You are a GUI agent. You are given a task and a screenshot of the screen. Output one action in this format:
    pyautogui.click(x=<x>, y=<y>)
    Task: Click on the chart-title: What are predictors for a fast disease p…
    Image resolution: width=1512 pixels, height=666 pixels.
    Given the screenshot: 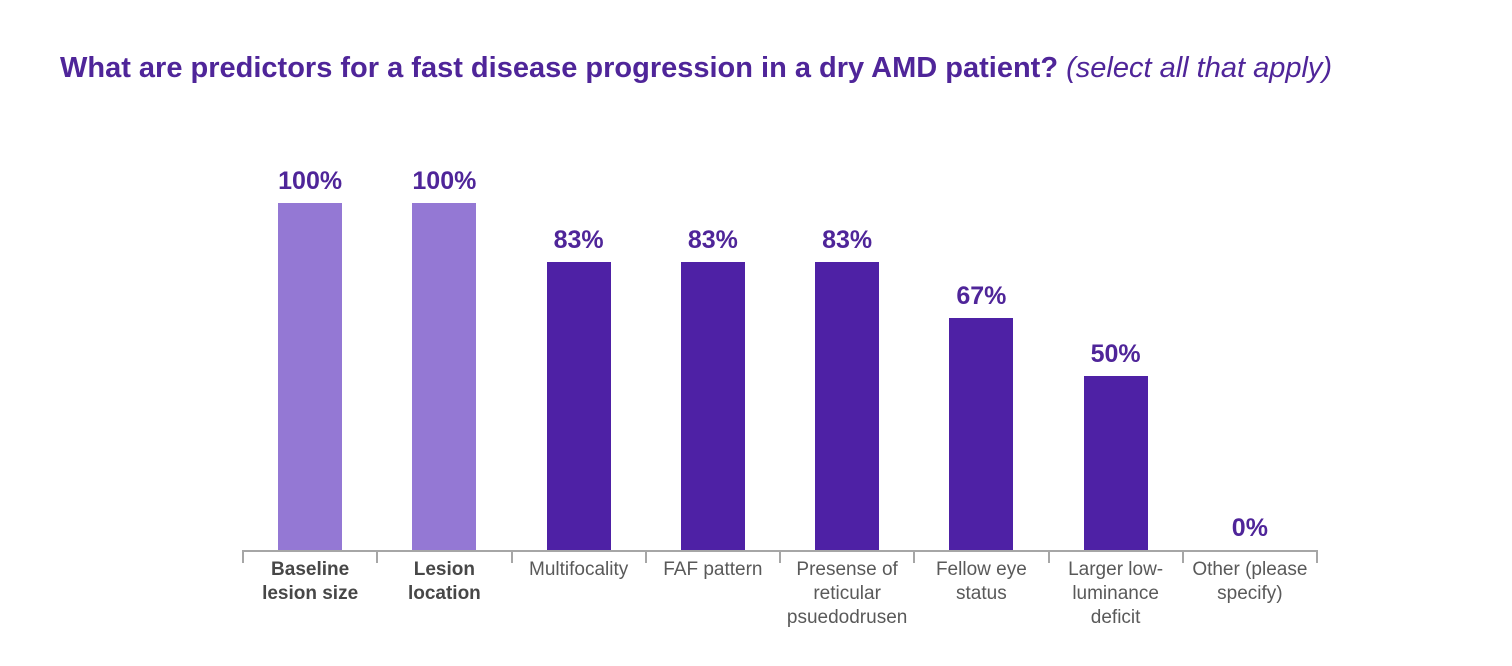 What is the action you would take?
    pyautogui.click(x=696, y=68)
    